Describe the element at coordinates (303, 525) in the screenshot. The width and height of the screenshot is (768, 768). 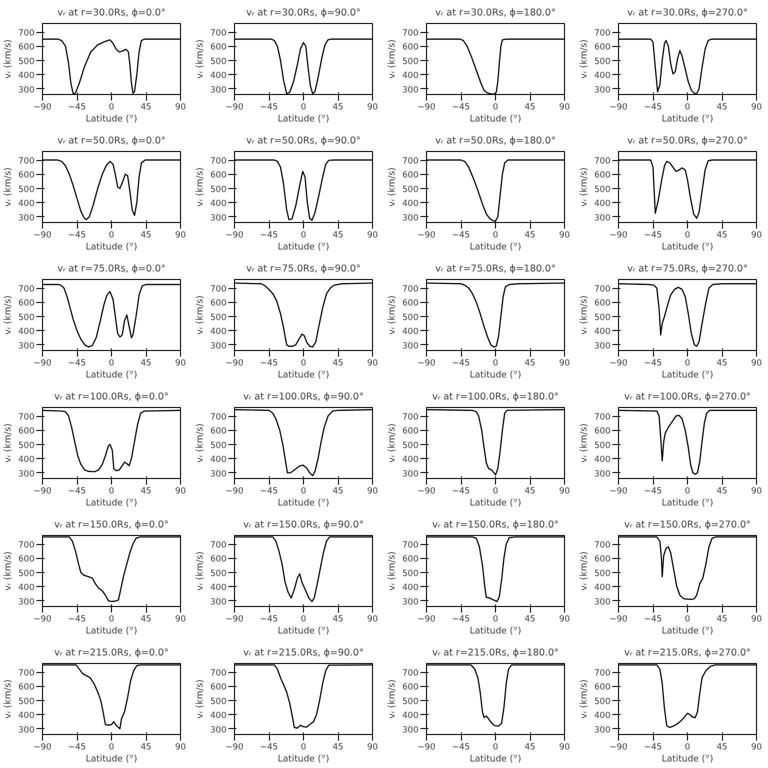
I see `chart-title: vᵣ at r=150.0Rs, ϕ=90.0°` at that location.